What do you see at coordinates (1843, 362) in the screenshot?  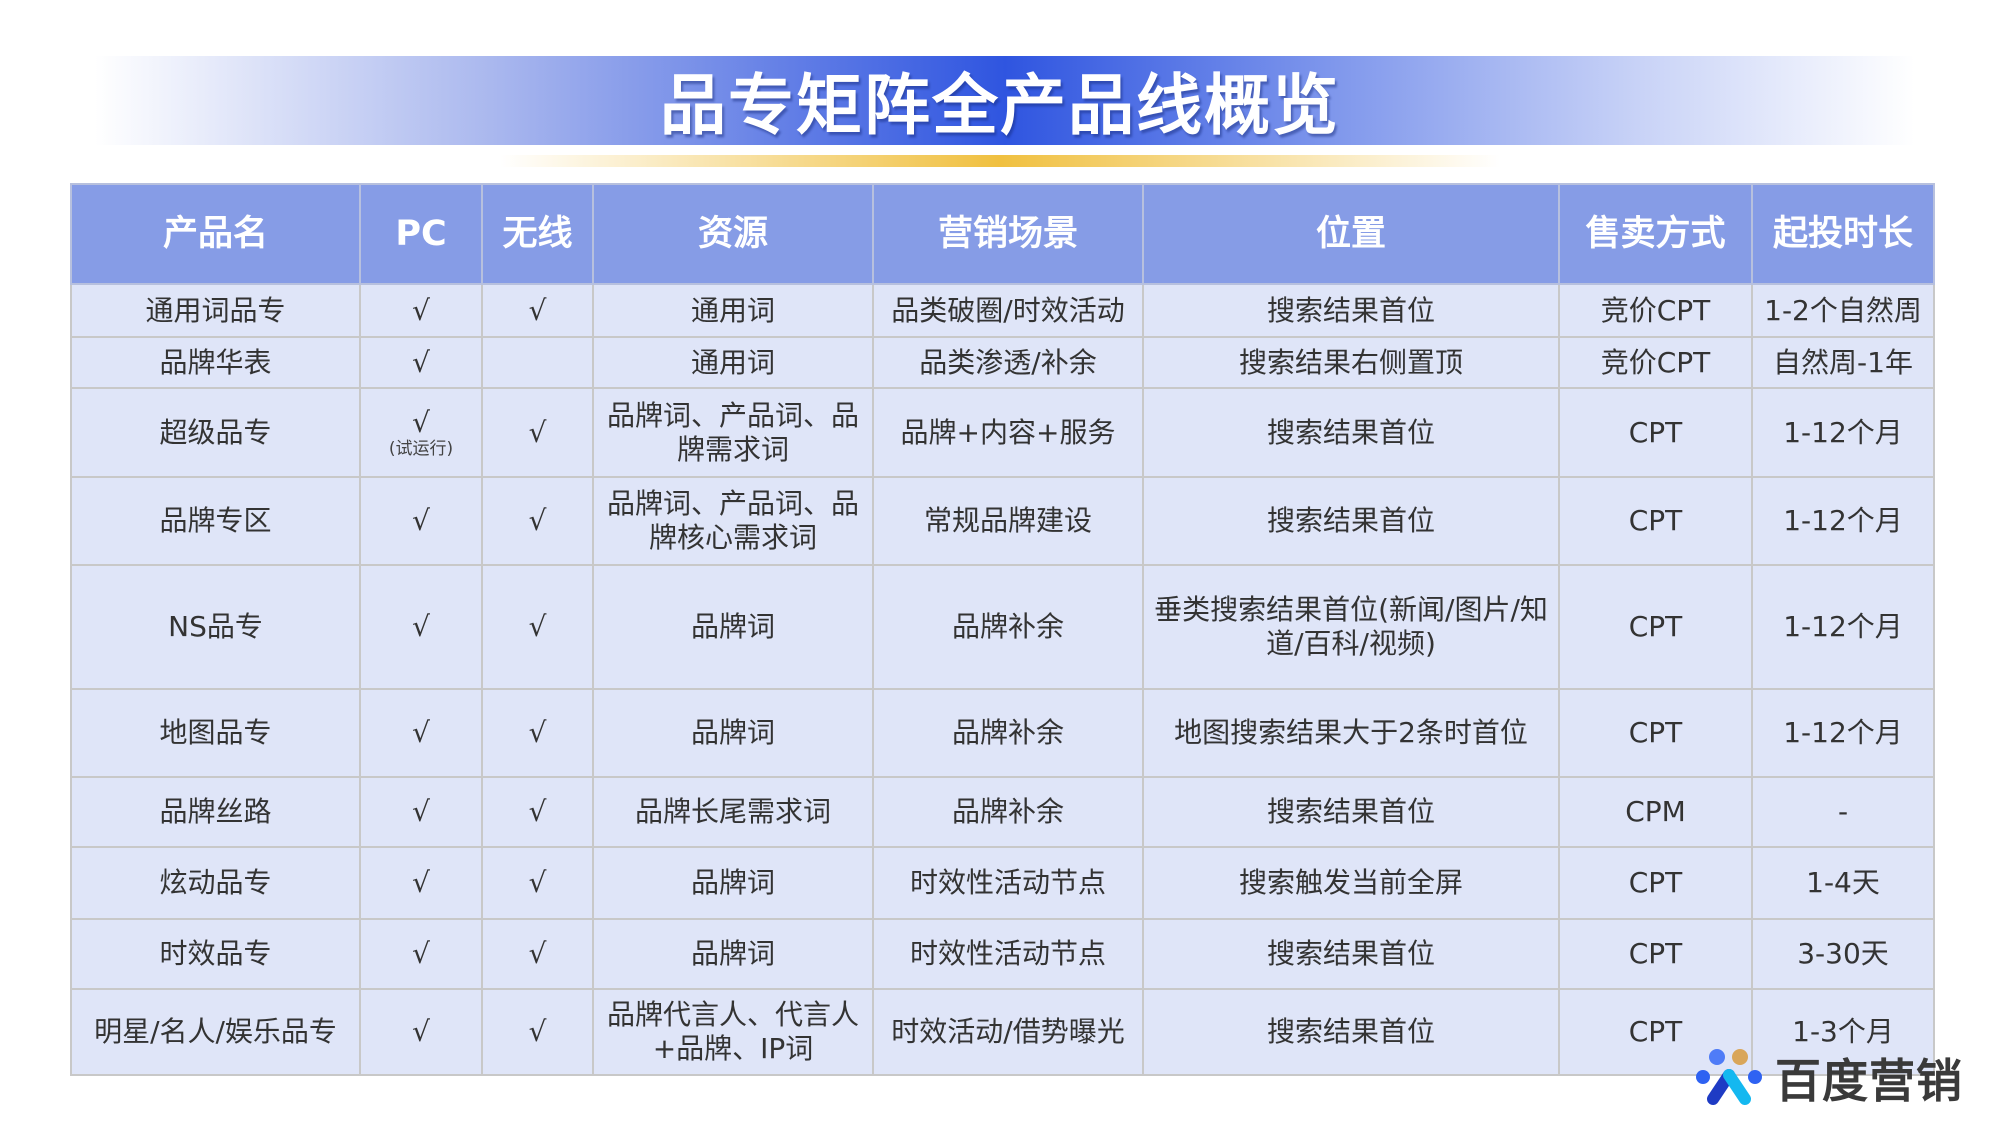 I see `duration-cell: 自然周-1年` at bounding box center [1843, 362].